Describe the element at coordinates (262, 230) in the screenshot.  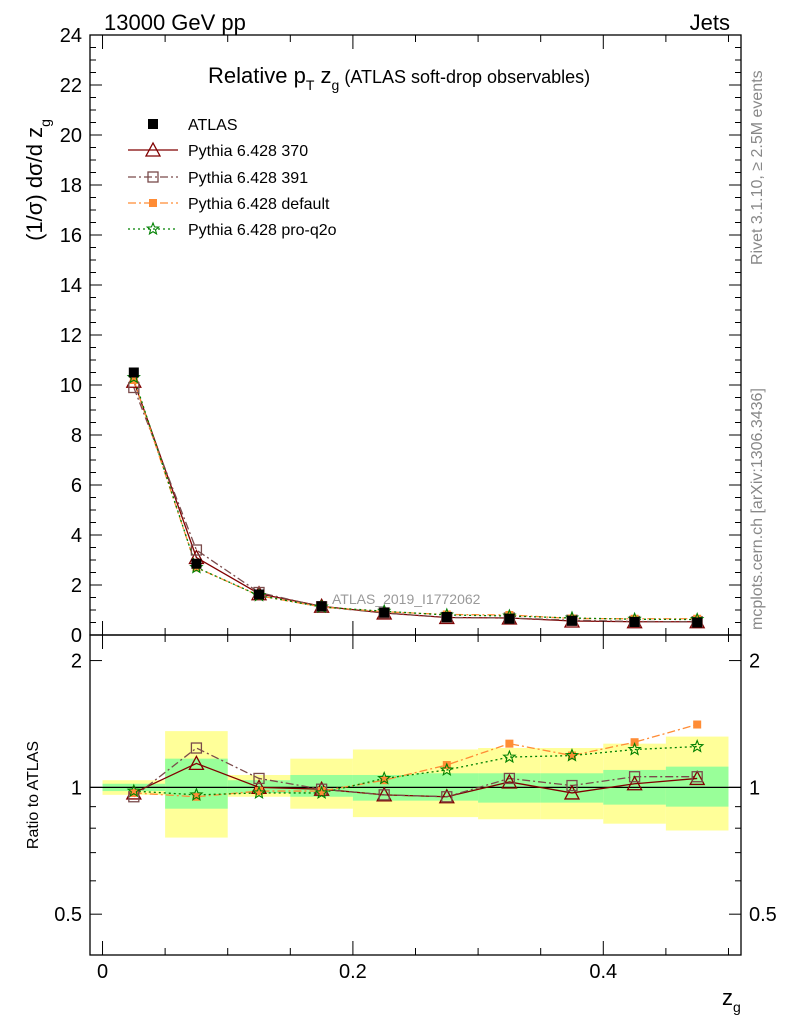
I see `legend-label-proq2o: Pythia 6.428 pro-q2o` at that location.